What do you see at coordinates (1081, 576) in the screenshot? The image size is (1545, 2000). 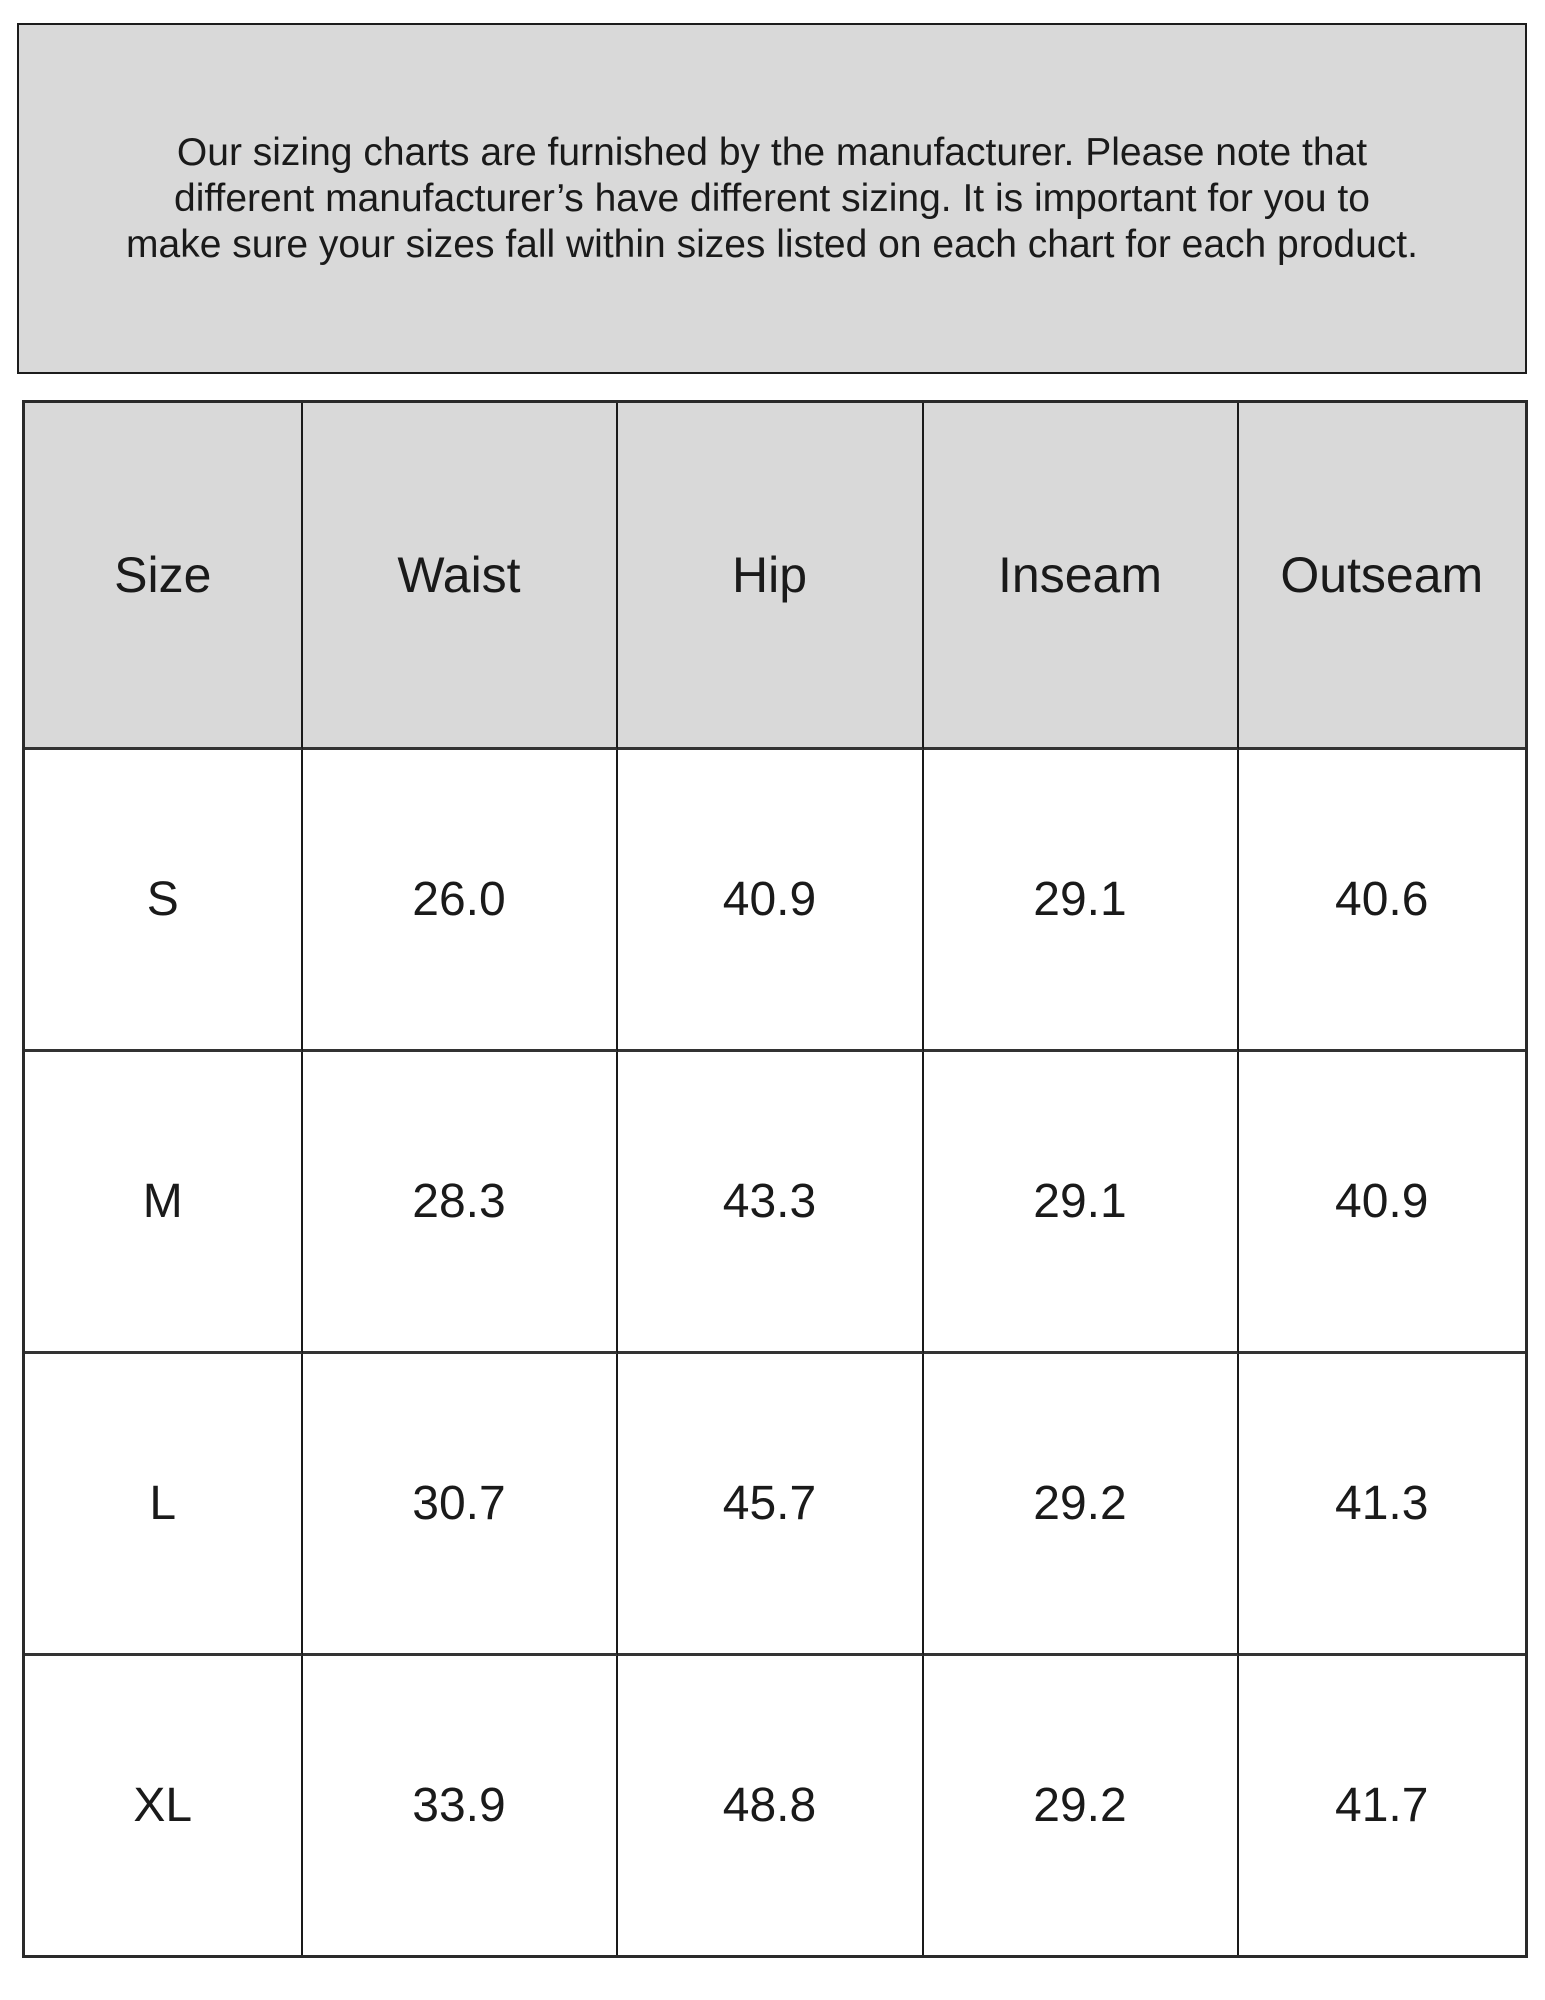 I see `column-header-inseam: Inseam` at bounding box center [1081, 576].